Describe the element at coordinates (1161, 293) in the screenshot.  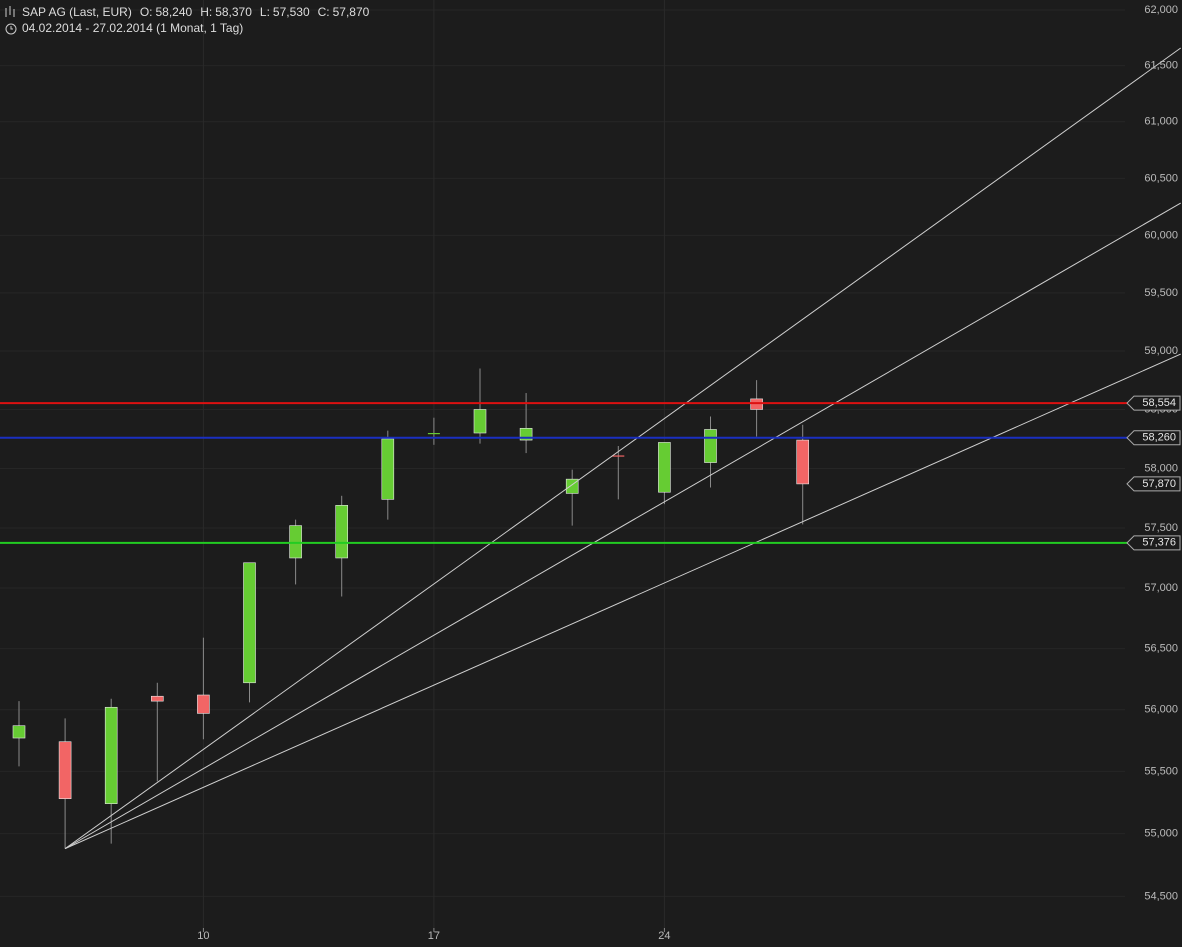
I see `y-tick-label: 59,500` at that location.